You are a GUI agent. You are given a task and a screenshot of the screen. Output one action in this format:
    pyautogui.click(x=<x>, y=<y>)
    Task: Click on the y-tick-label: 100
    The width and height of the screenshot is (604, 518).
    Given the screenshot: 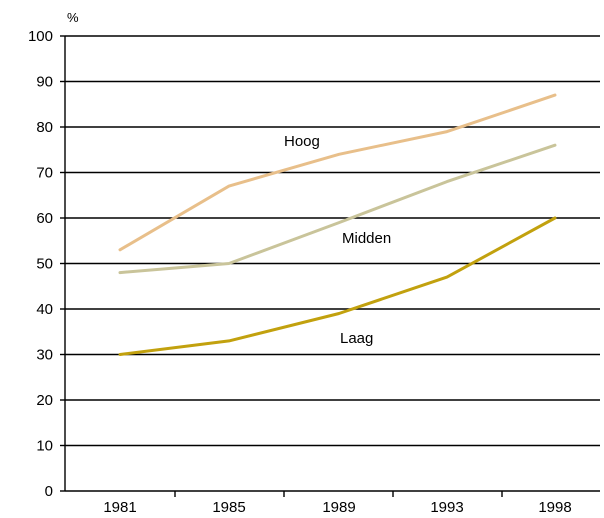 What is the action you would take?
    pyautogui.click(x=40, y=36)
    